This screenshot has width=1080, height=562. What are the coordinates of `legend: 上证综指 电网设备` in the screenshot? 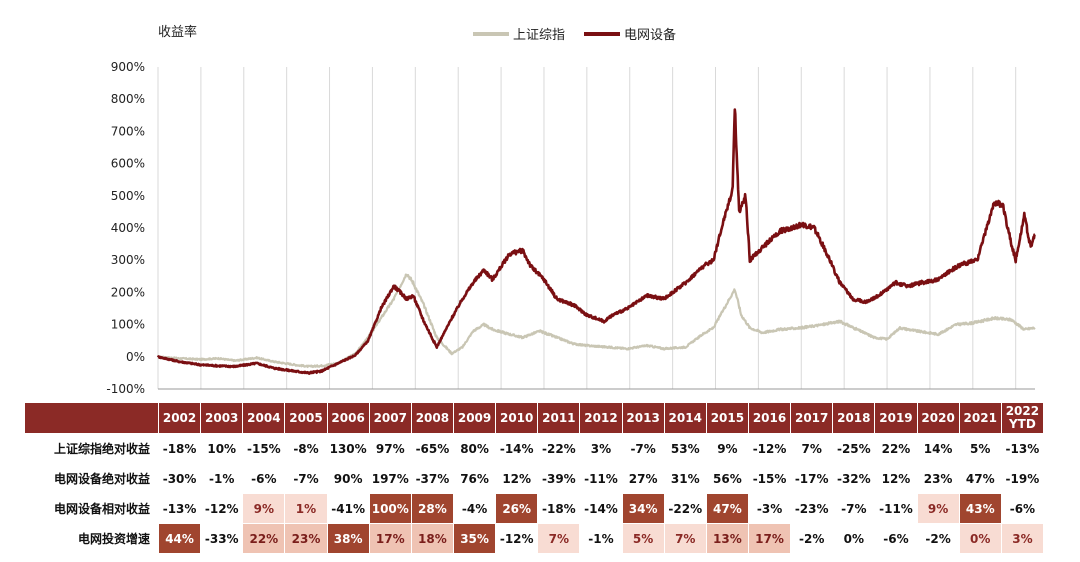 It's located at (574, 35).